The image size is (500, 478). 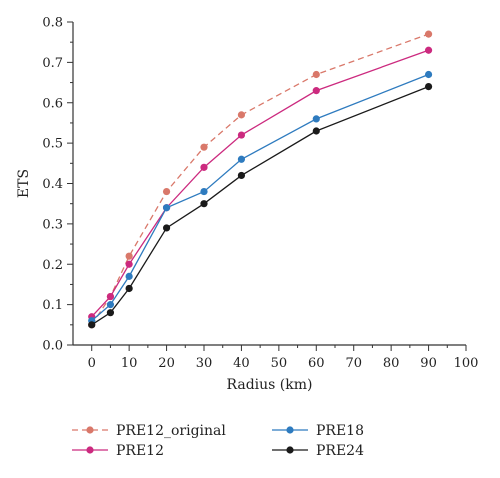 I want to click on x-tick-label: 60, so click(x=316, y=363).